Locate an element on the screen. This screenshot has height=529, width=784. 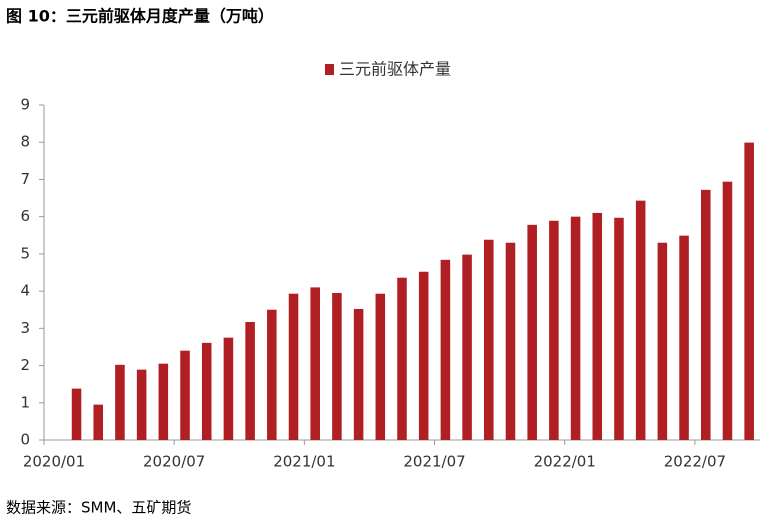
y-tick-label: 9 is located at coordinates (25, 105).